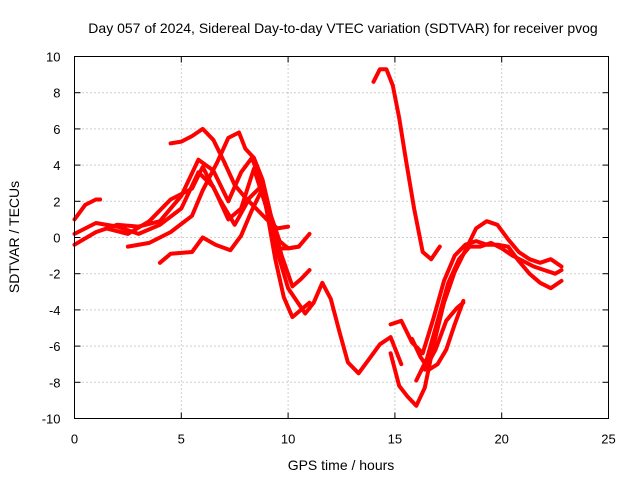  What do you see at coordinates (56, 93) in the screenshot?
I see `y-tick-label: 8` at bounding box center [56, 93].